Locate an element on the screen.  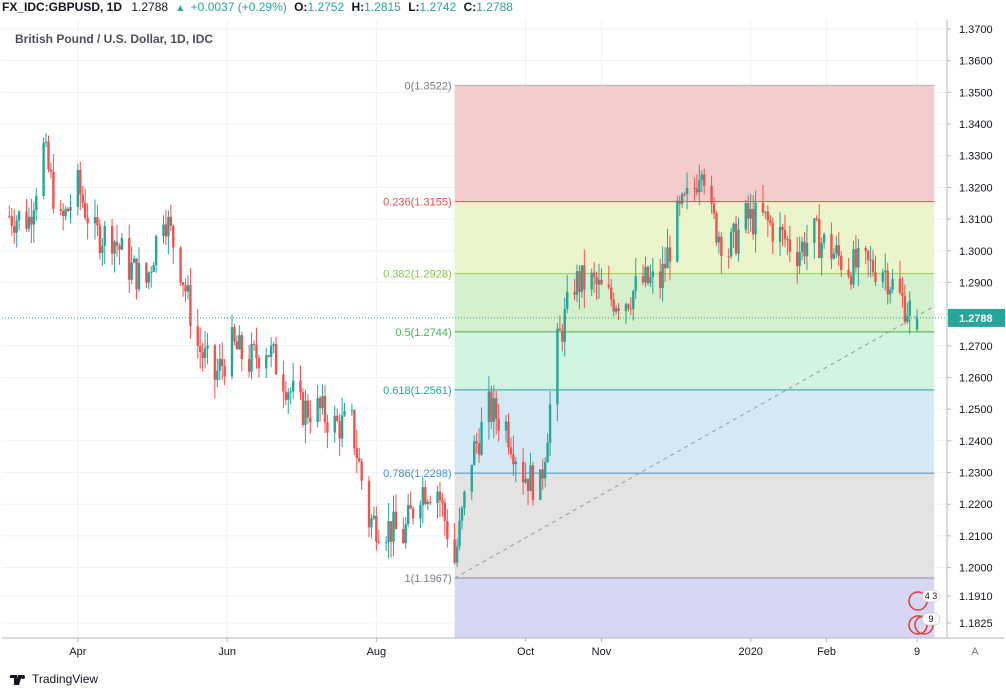
price-tick-label: 1.1910 is located at coordinates (976, 597).